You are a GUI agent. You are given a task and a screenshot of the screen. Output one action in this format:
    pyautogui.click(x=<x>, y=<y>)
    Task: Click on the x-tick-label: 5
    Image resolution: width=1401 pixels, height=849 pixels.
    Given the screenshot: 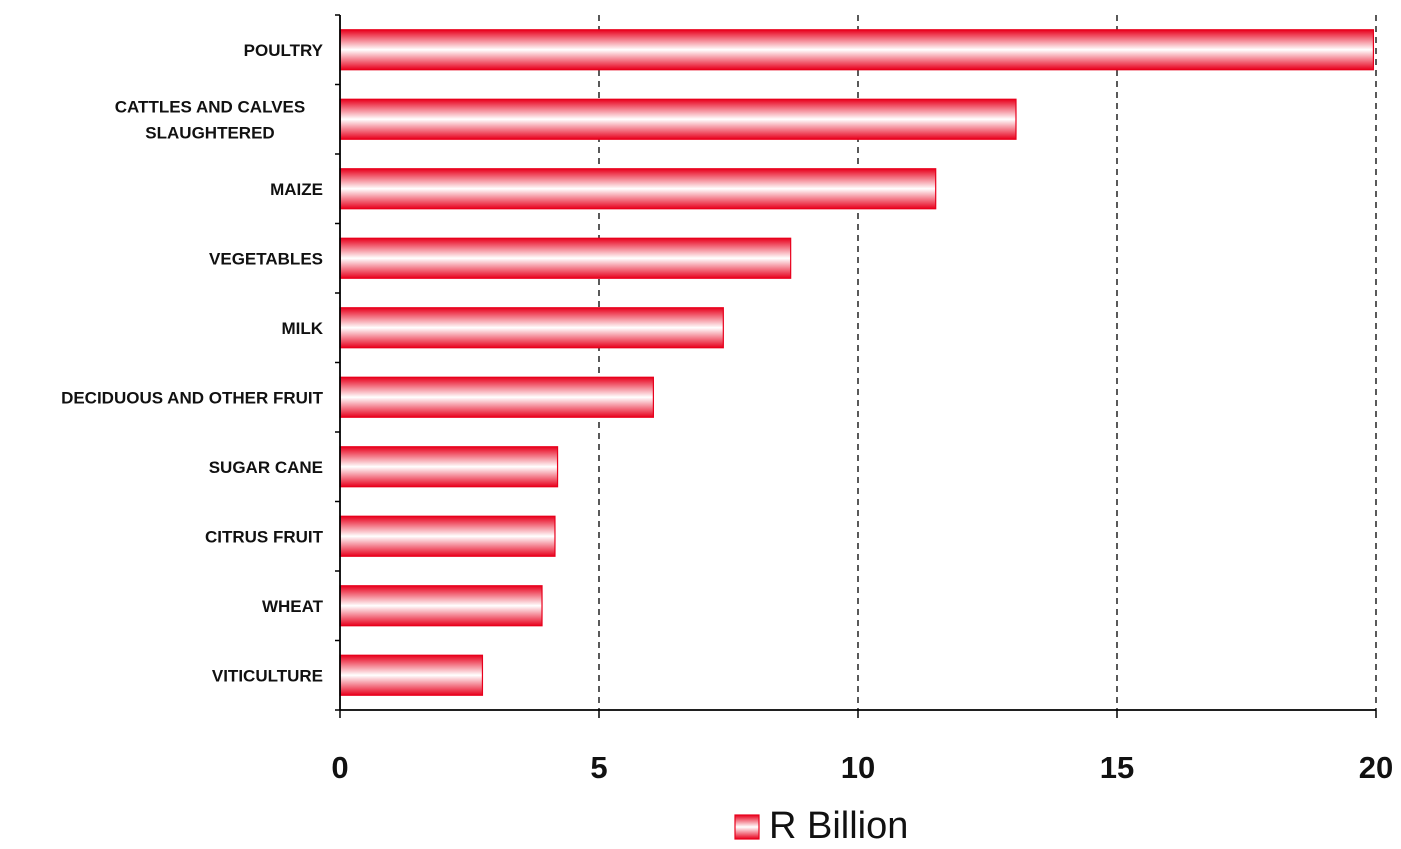 What is the action you would take?
    pyautogui.click(x=598, y=767)
    